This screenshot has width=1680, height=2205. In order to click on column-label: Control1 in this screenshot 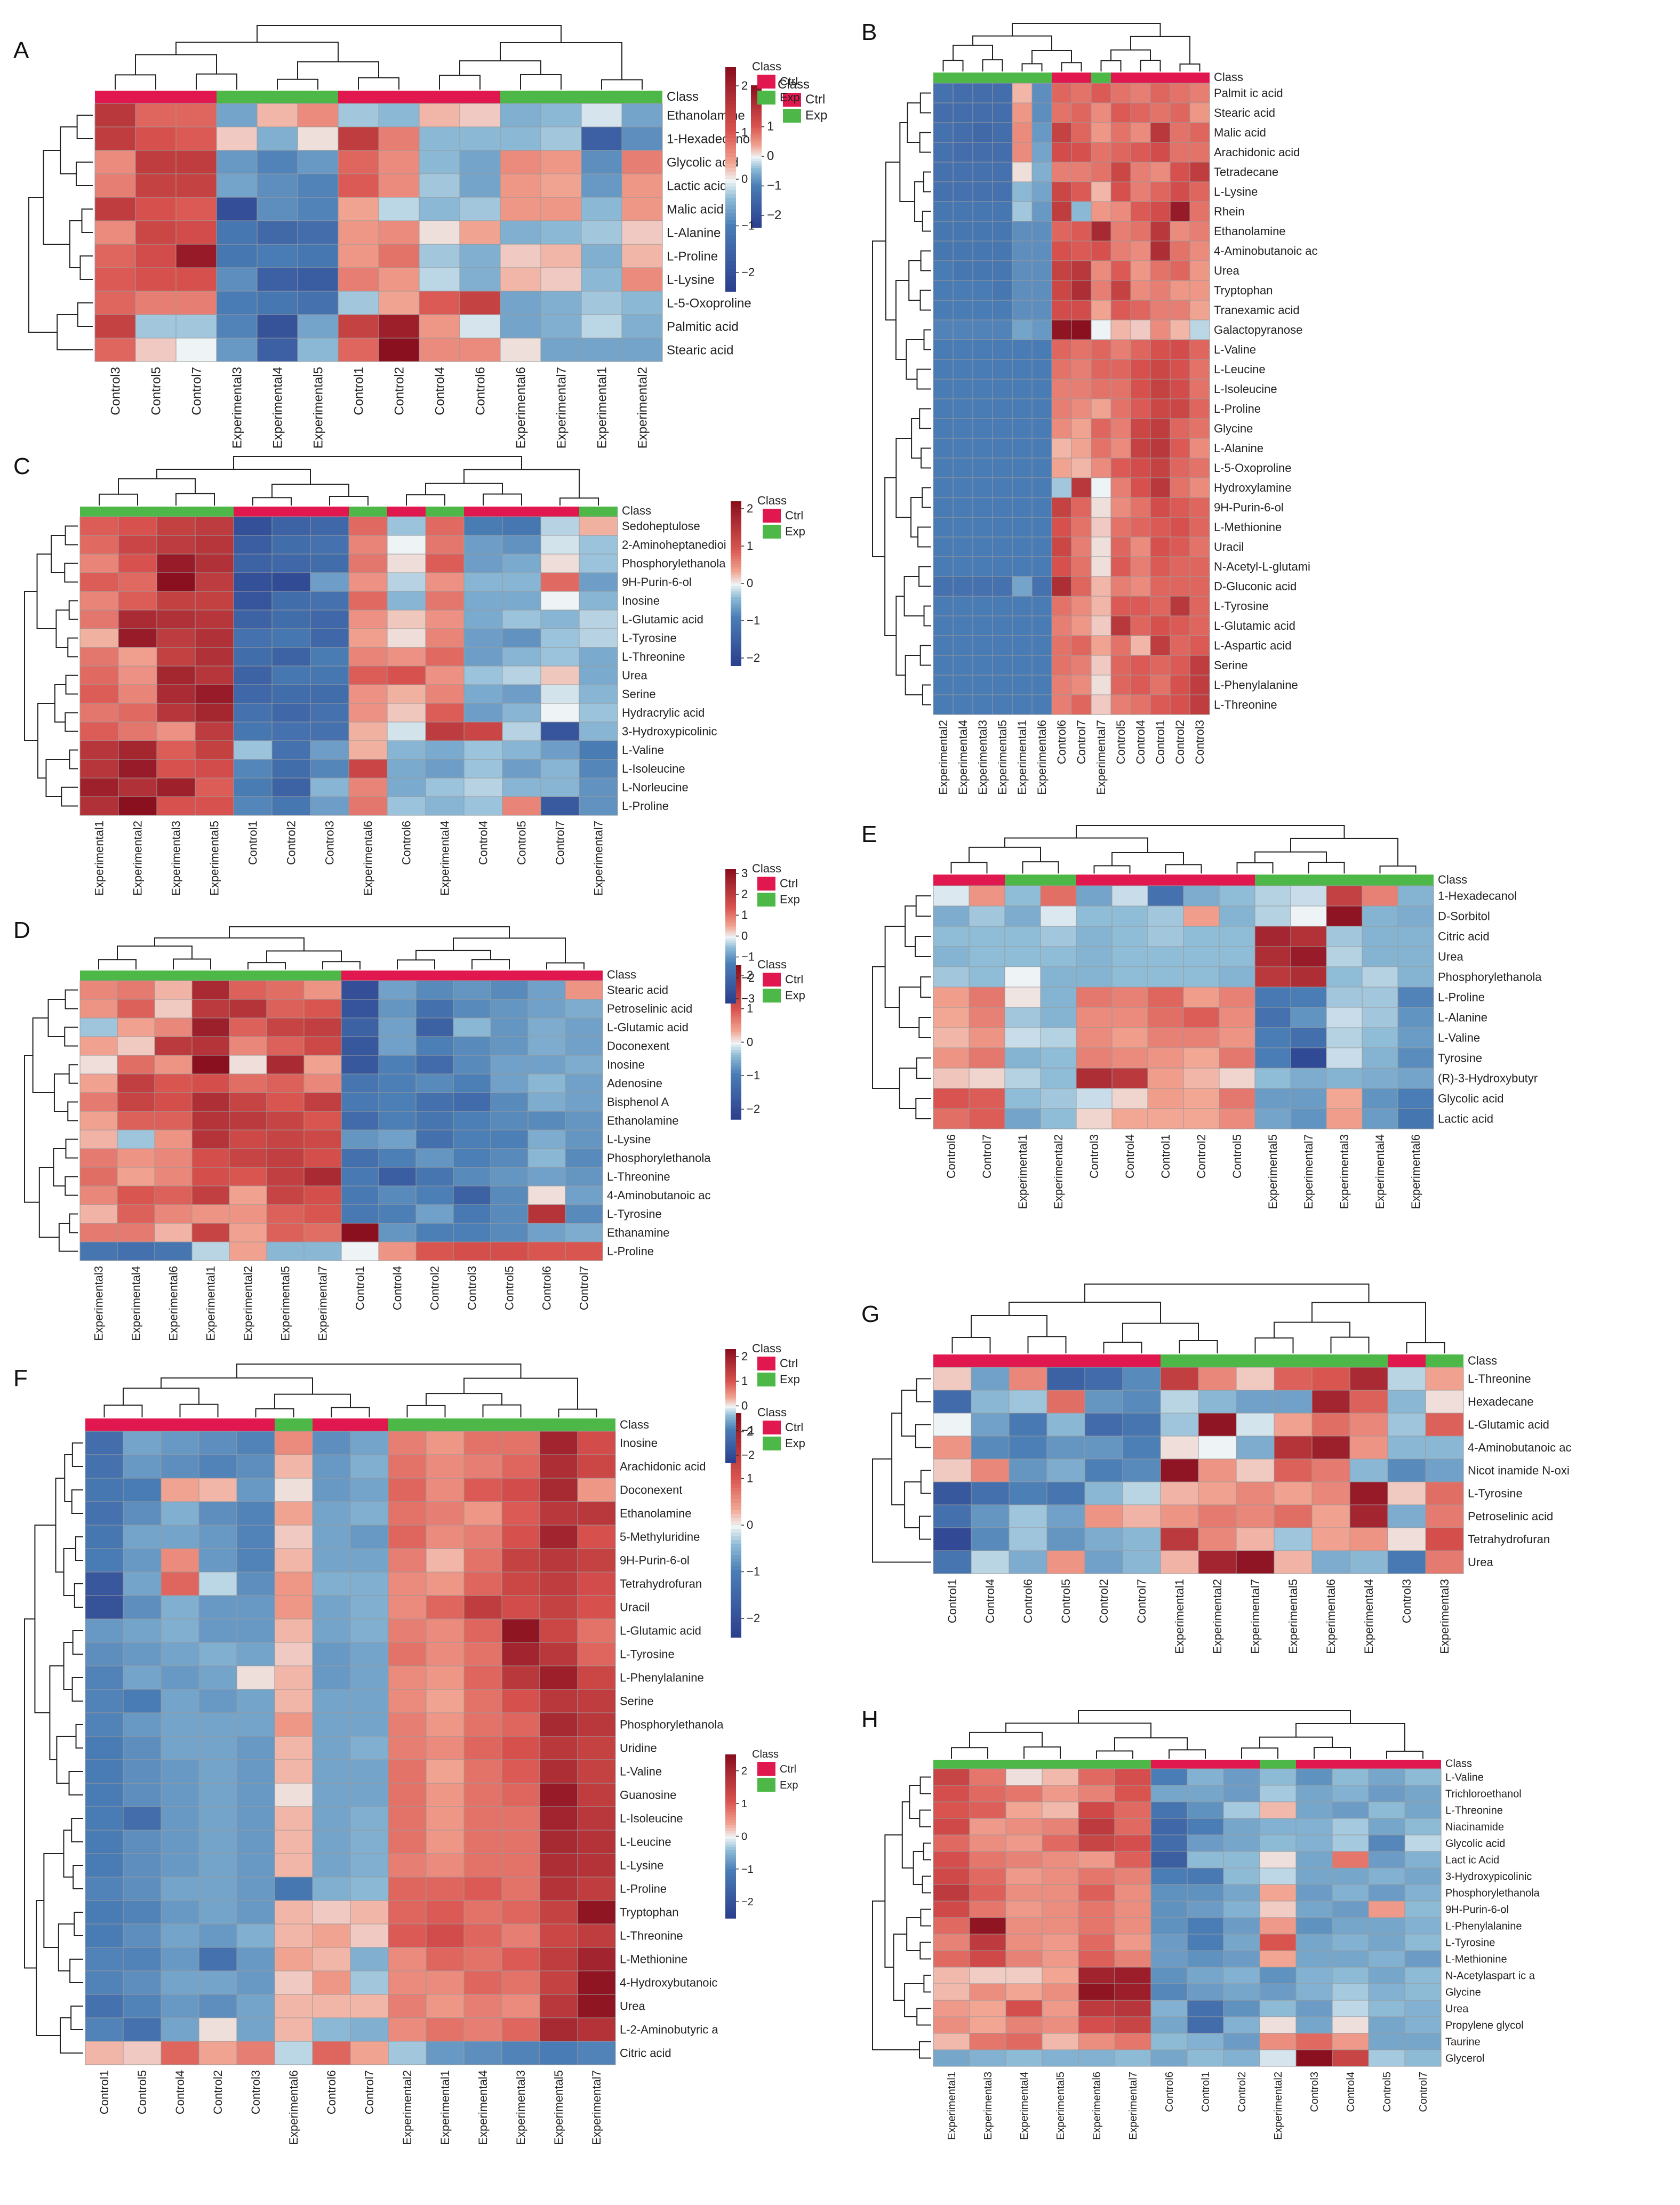, I will do `click(1206, 2092)`.